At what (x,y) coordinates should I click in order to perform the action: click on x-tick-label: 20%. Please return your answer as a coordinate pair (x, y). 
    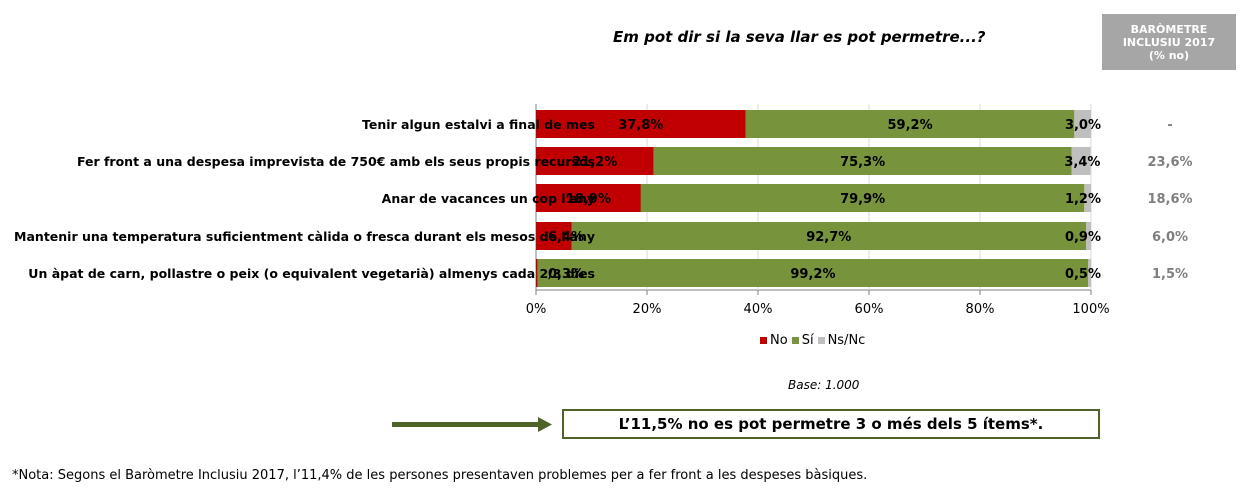
    Looking at the image, I should click on (647, 309).